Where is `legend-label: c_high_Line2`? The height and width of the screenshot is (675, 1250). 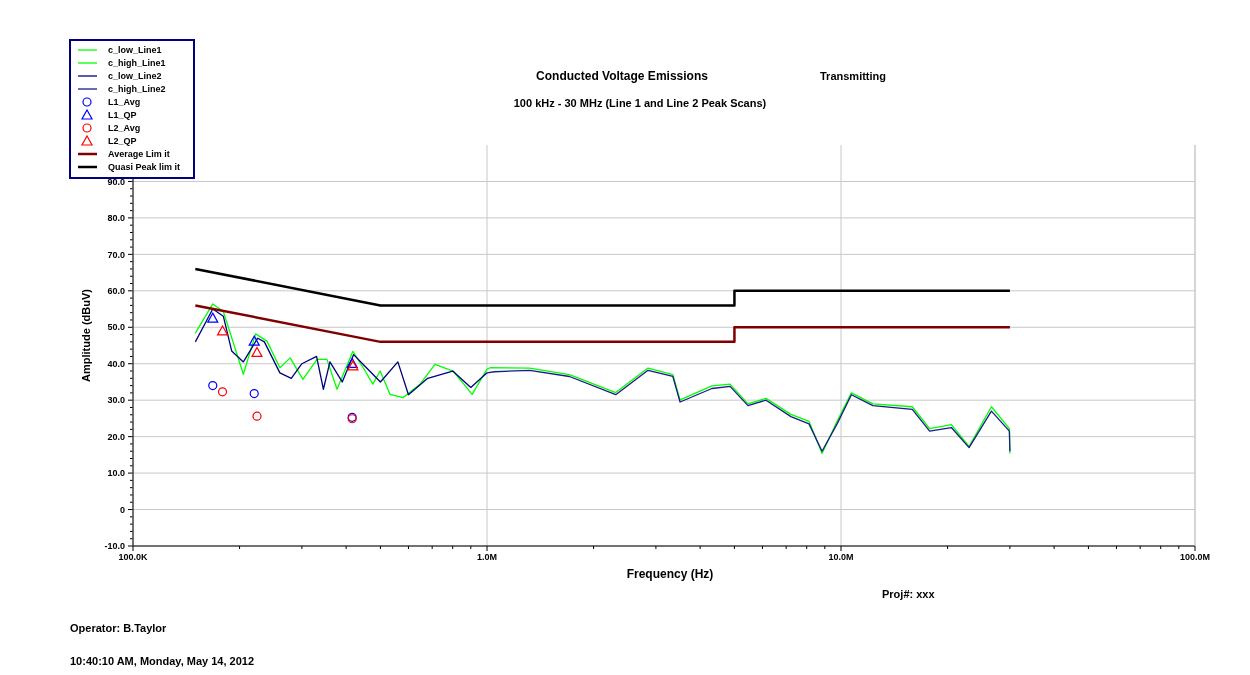 legend-label: c_high_Line2 is located at coordinates (137, 89).